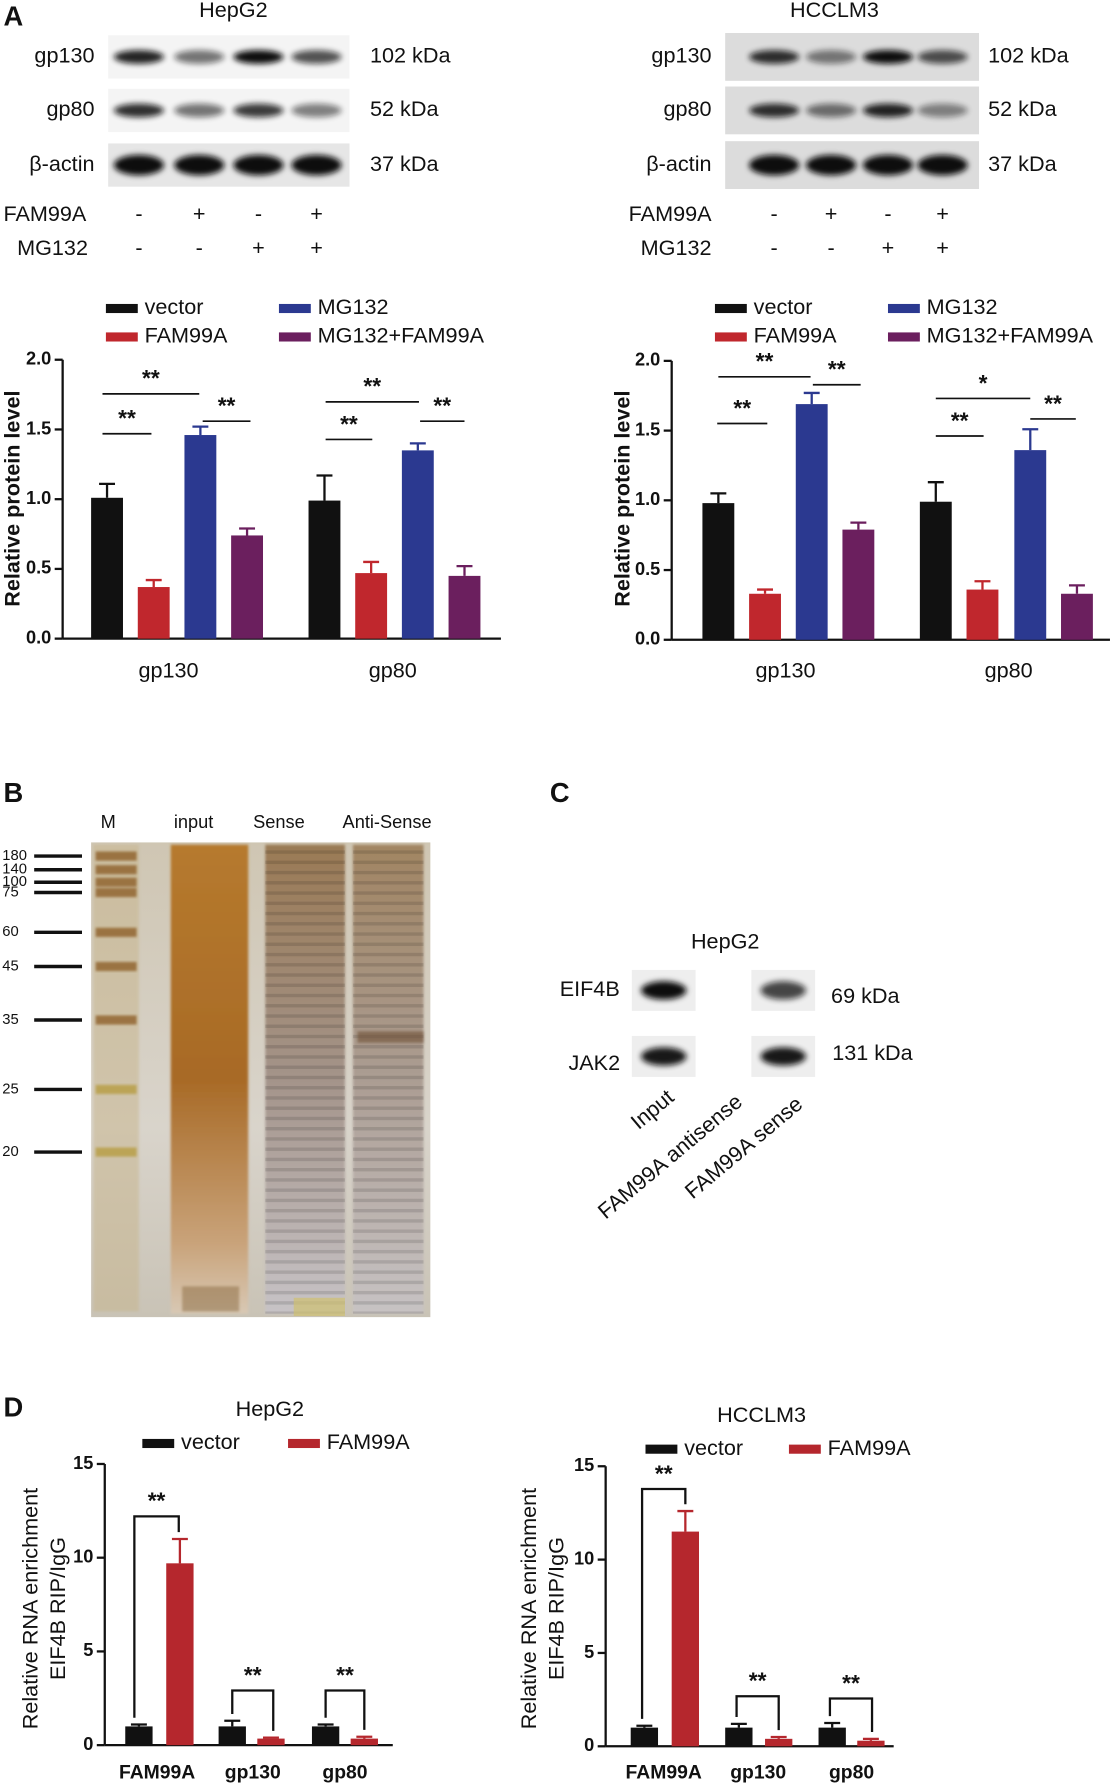 The width and height of the screenshot is (1110, 1785). Describe the element at coordinates (1028, 55) in the screenshot. I see `size-label: 102 kDa` at that location.